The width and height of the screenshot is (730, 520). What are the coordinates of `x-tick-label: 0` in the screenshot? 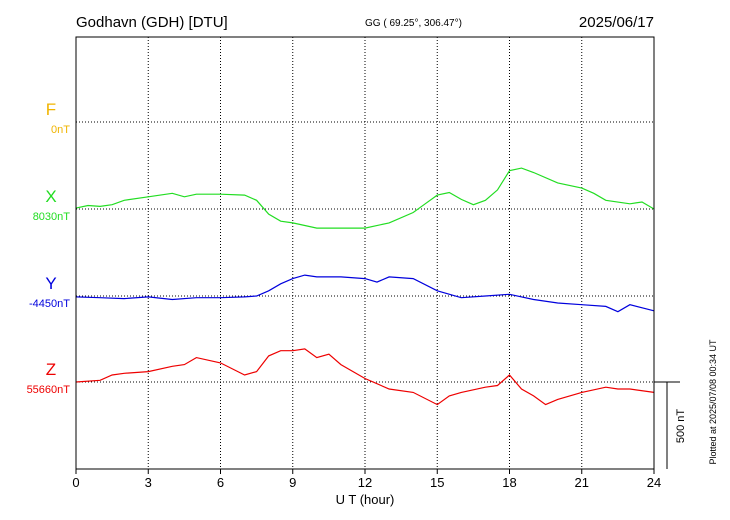 It's located at (75, 482).